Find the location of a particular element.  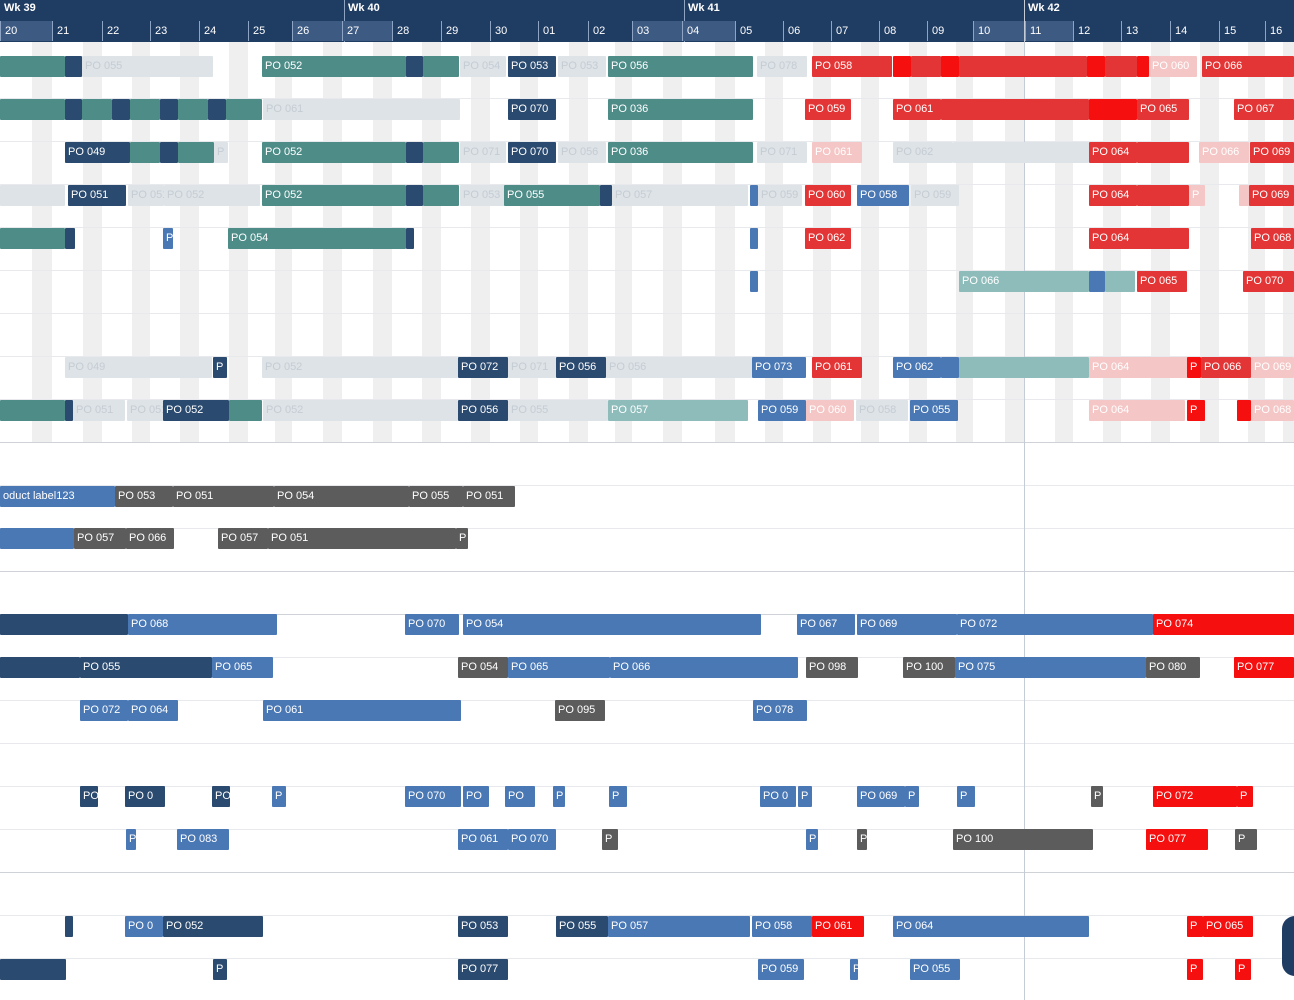

task-bar: PO 070 is located at coordinates (532, 839).